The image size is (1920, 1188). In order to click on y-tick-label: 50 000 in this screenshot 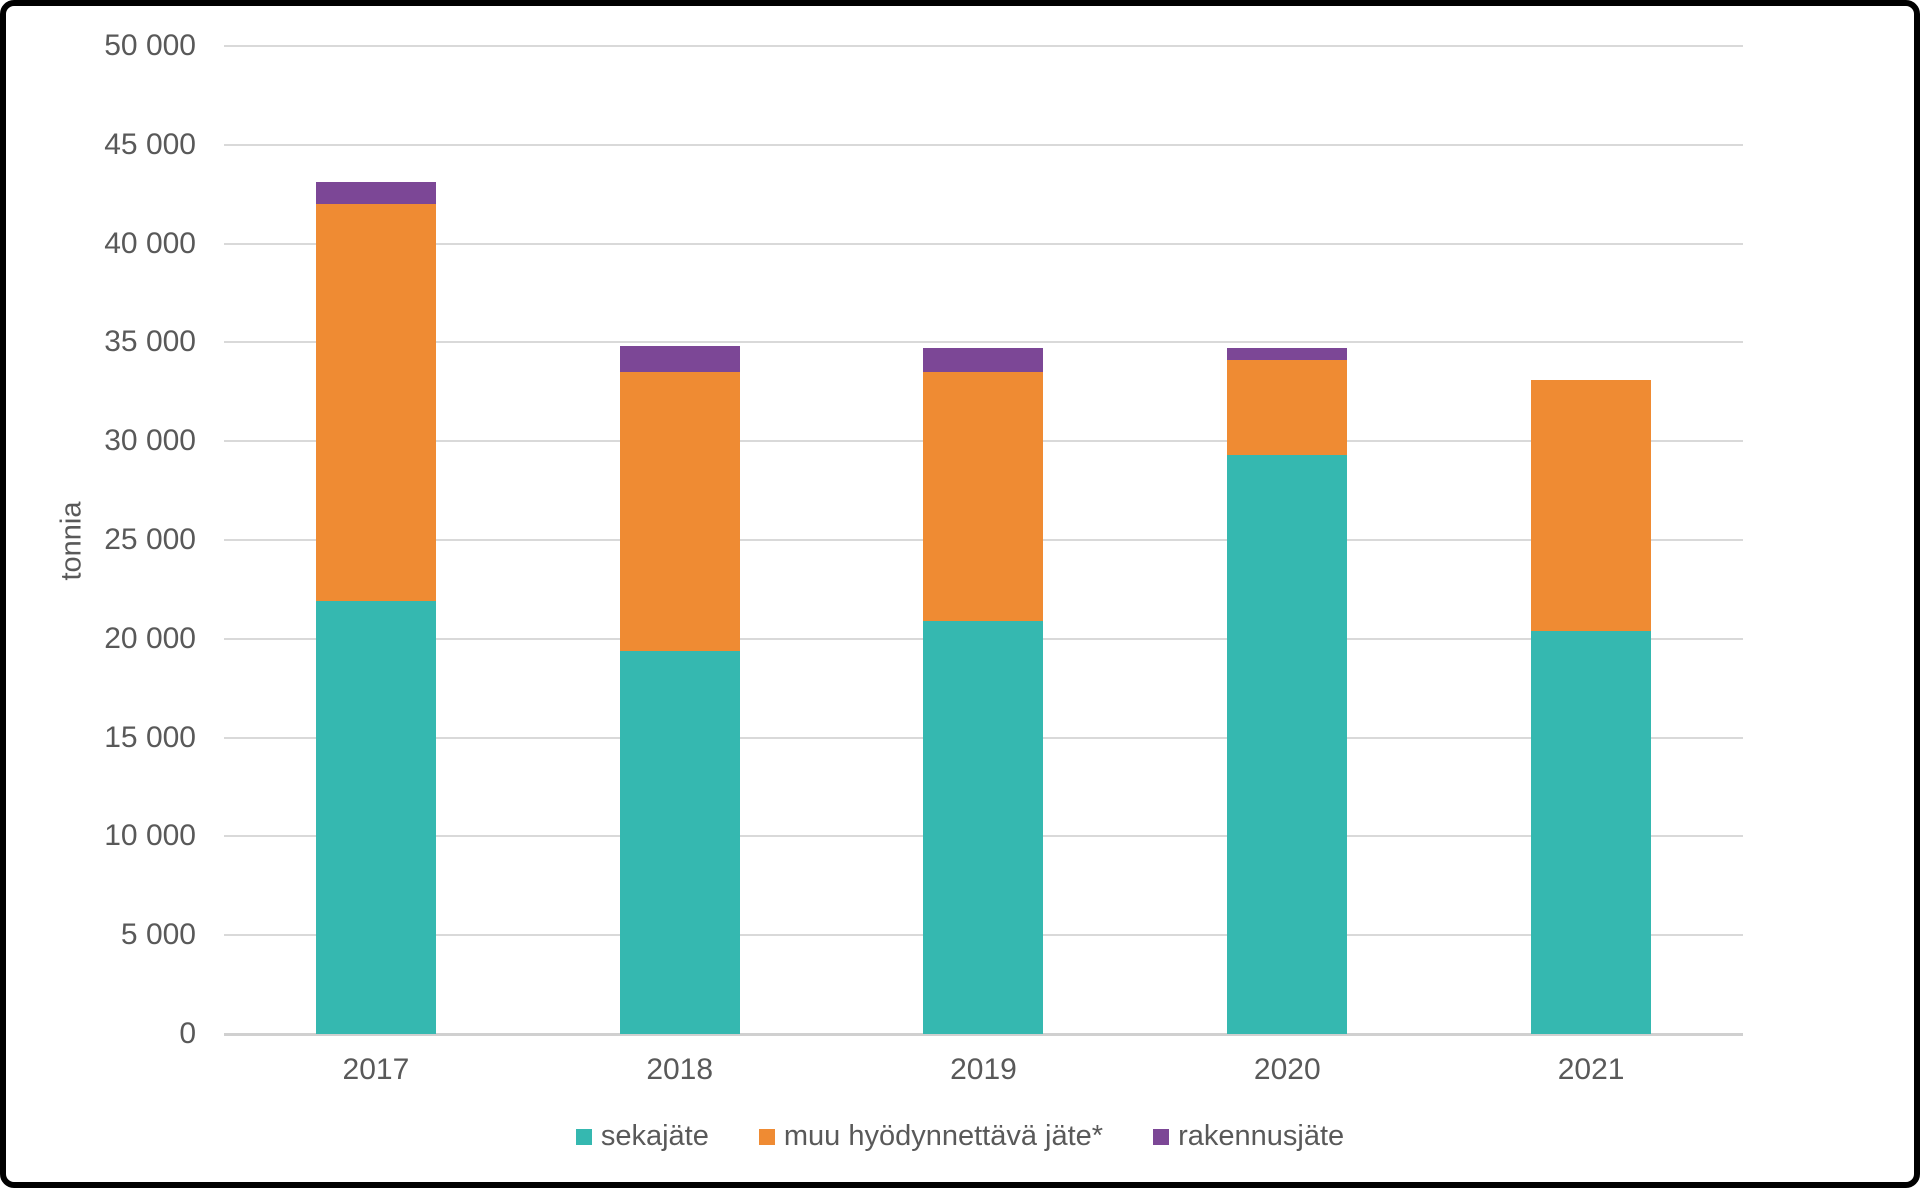, I will do `click(150, 45)`.